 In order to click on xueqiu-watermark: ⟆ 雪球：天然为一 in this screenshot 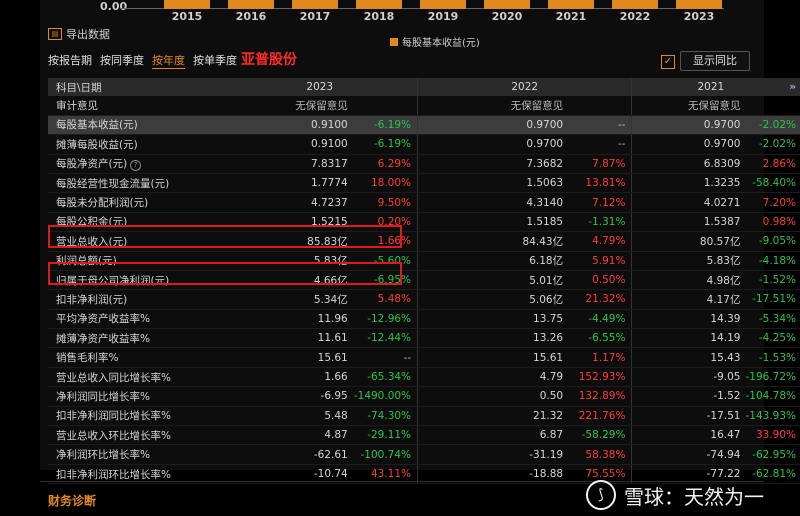, I will do `click(675, 495)`.